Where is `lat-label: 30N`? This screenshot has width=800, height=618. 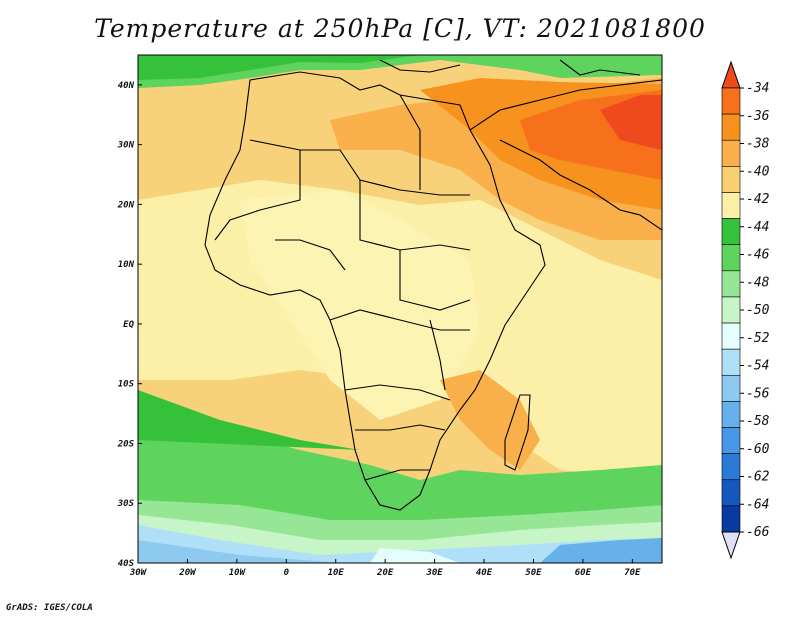
lat-label: 30N is located at coordinates (126, 146).